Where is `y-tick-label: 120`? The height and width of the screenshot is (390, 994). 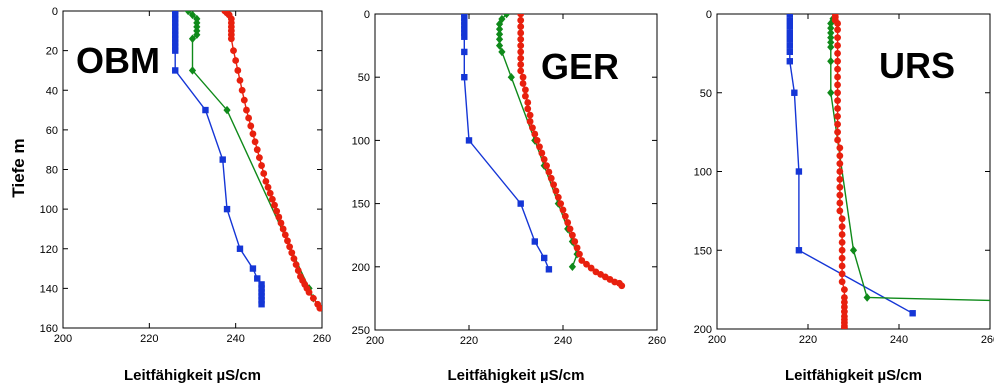
y-tick-label: 120 is located at coordinates (49, 250).